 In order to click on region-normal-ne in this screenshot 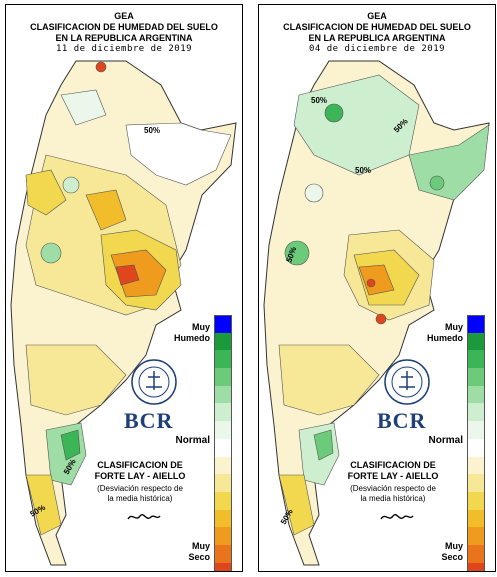, I will do `click(178, 154)`.